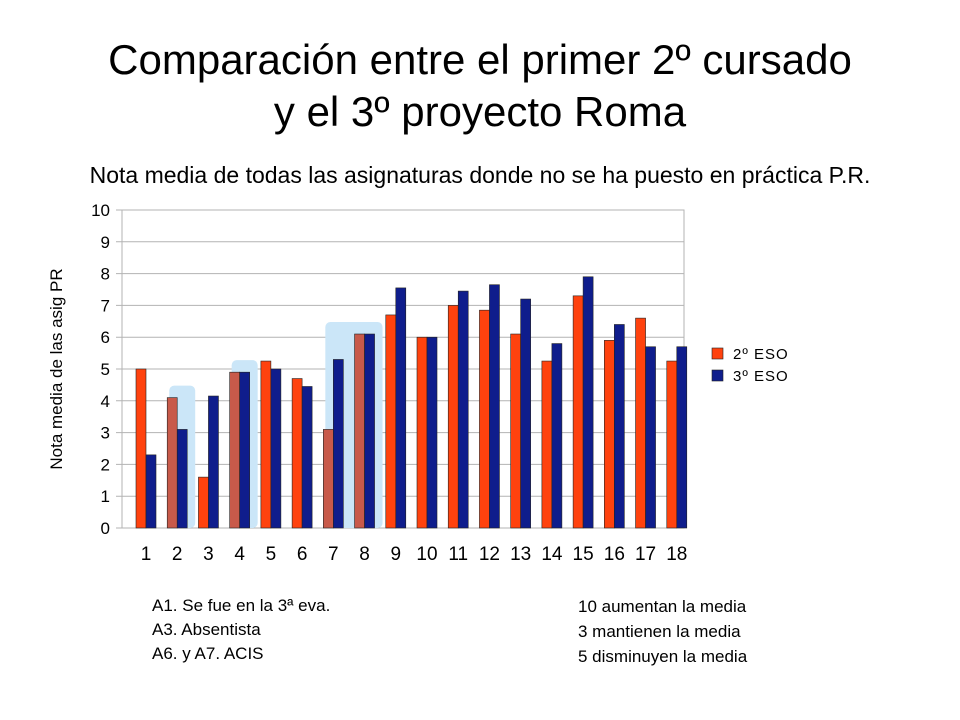 The height and width of the screenshot is (720, 960). I want to click on x-tick-label: 7, so click(333, 554).